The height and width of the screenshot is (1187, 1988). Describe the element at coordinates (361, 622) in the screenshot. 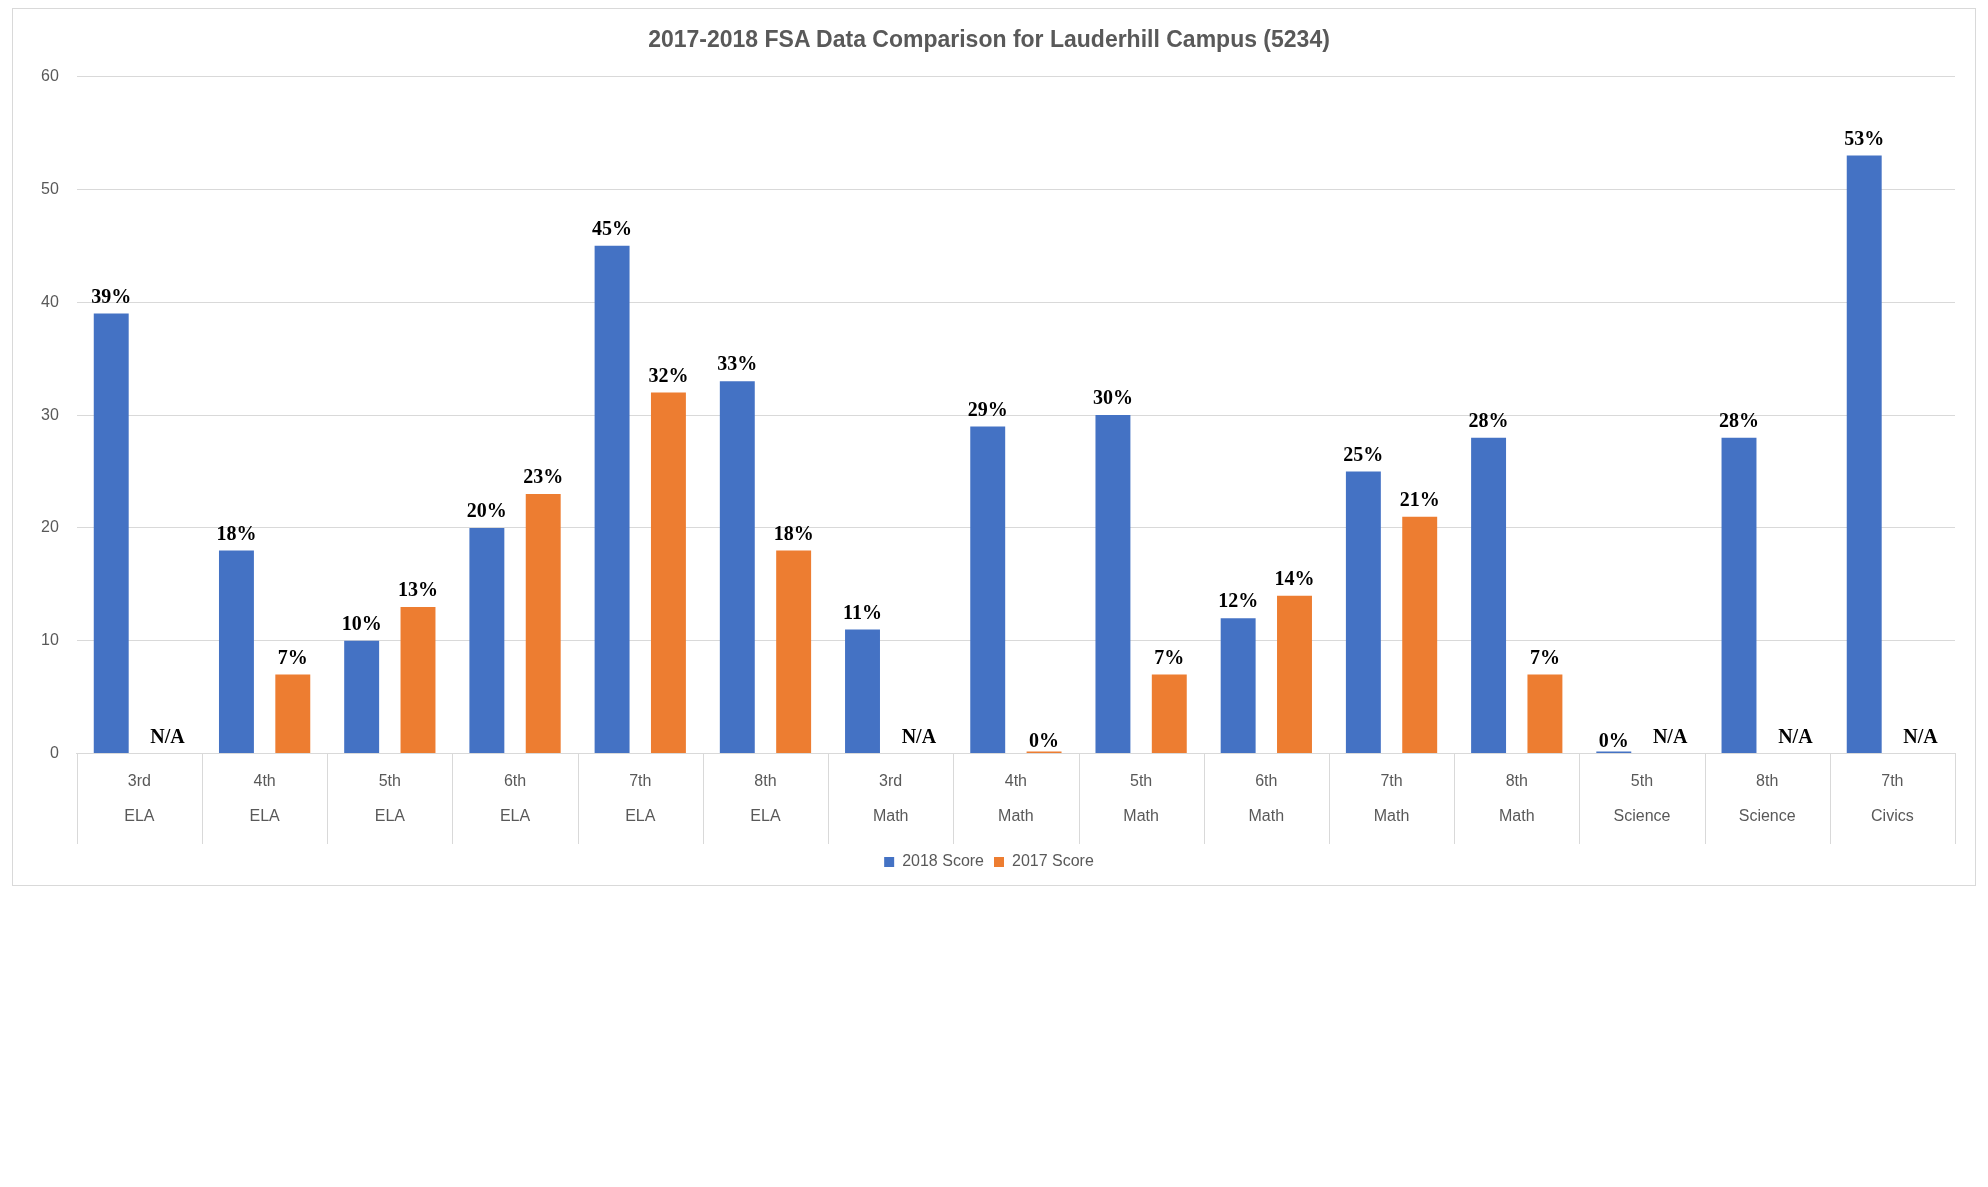

I see `data-label: 10%` at that location.